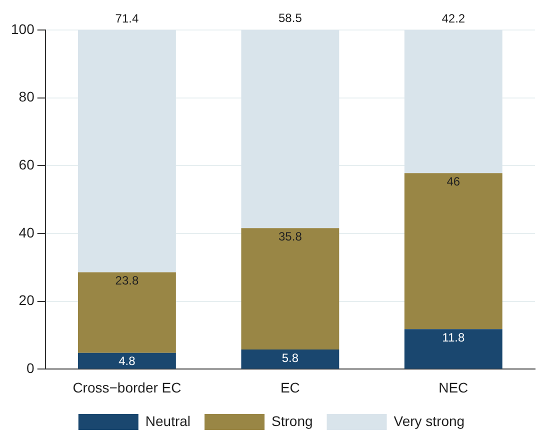 The image size is (553, 448). What do you see at coordinates (292, 420) in the screenshot?
I see `legend-label: Strong` at bounding box center [292, 420].